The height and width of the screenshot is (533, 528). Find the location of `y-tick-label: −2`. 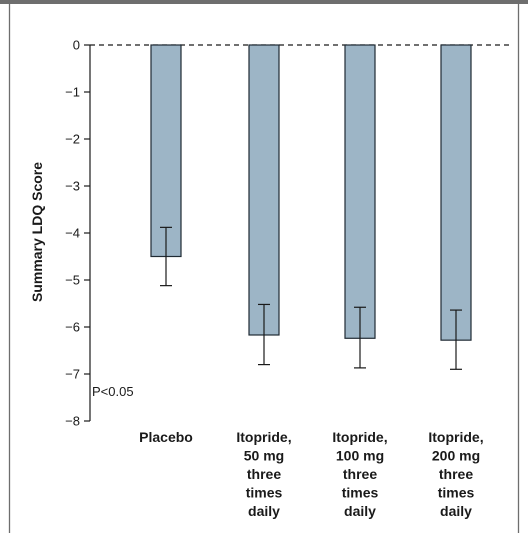

y-tick-label: −2 is located at coordinates (72, 139).